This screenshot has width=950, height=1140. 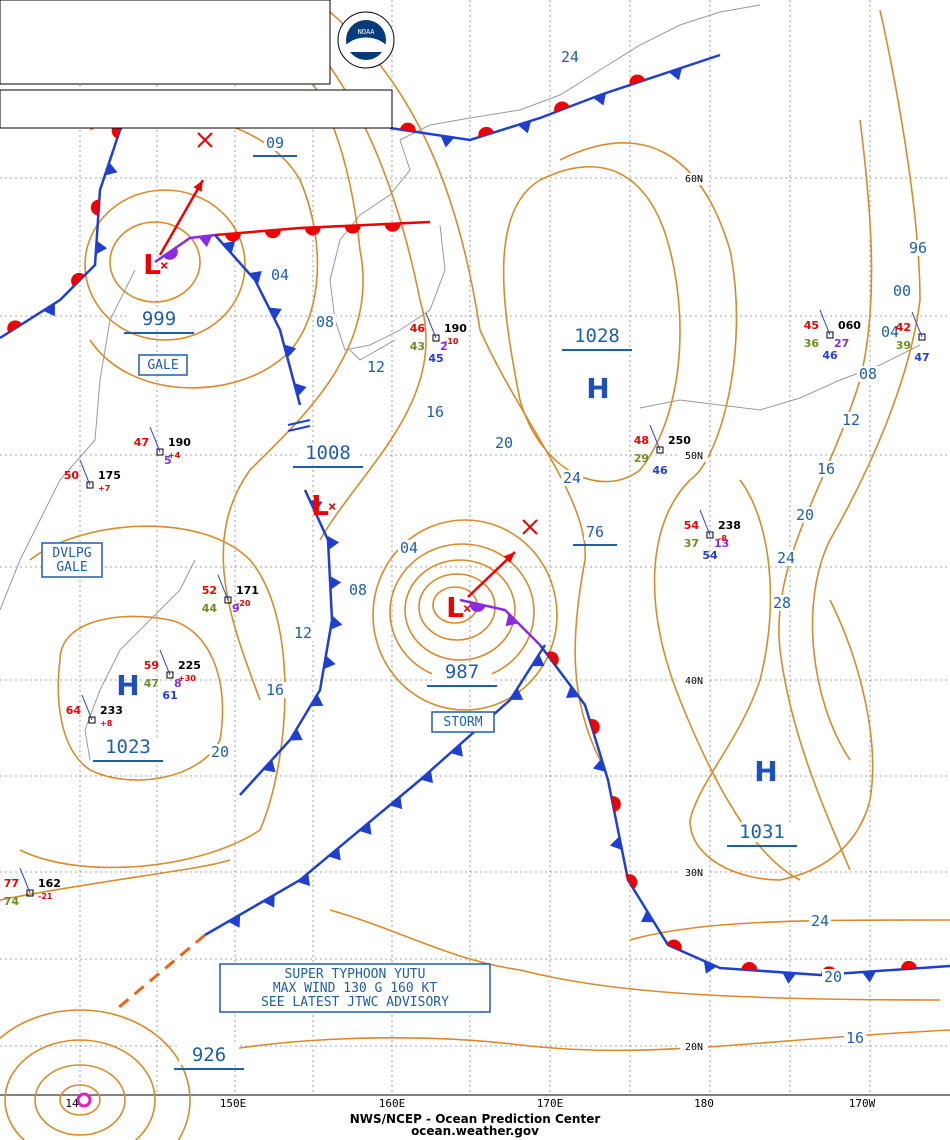 I want to click on station-tendency: +30, so click(x=187, y=678).